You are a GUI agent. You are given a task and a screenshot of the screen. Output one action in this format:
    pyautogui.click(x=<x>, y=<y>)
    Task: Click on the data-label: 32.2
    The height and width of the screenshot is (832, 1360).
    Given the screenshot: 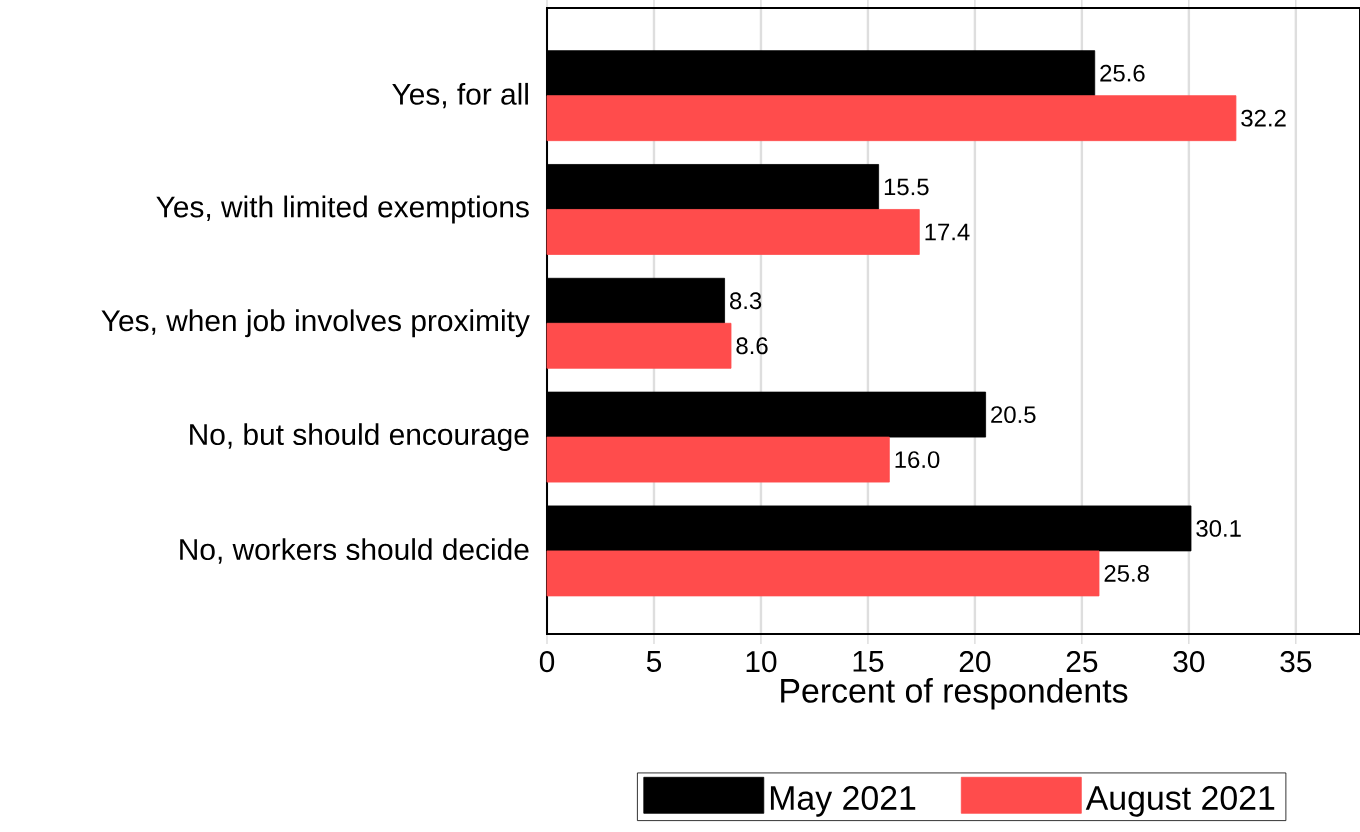 What is the action you would take?
    pyautogui.click(x=1263, y=118)
    